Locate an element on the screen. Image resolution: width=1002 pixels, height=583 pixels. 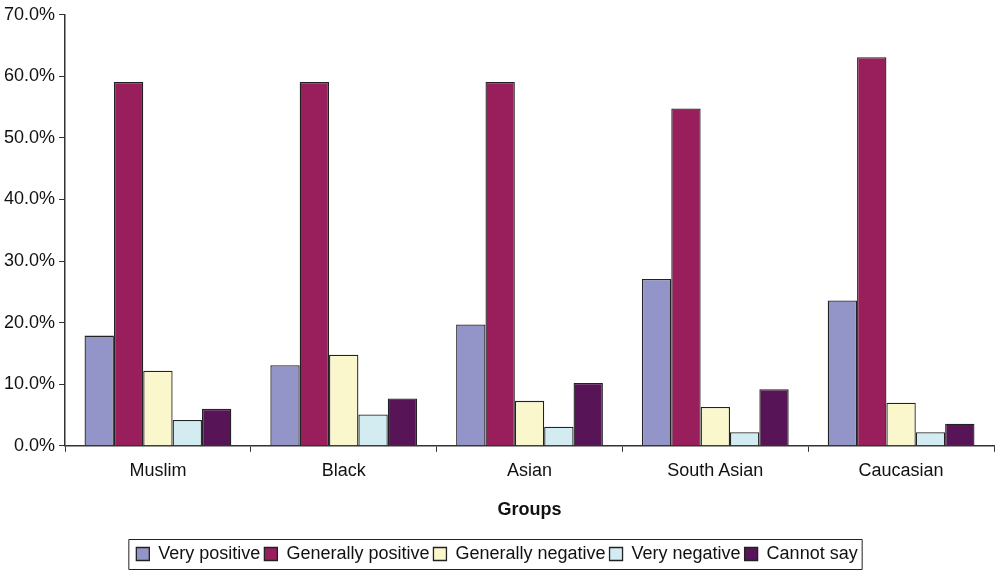
y-tick-label: 30.0% is located at coordinates (29, 260).